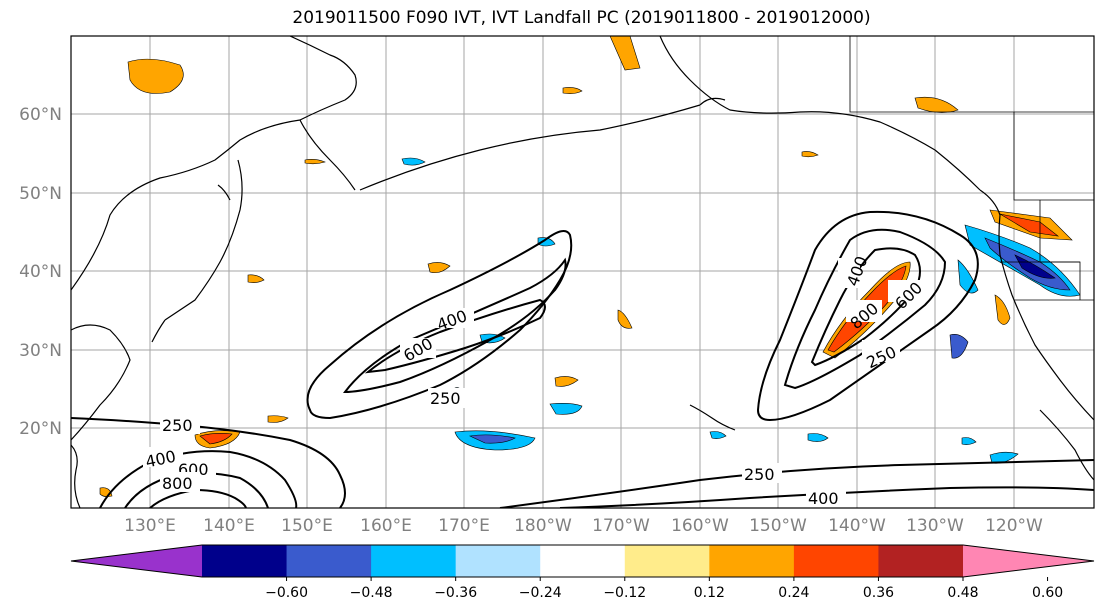 This screenshot has height=601, width=1105. I want to click on colorbar-tick-label: 0.24, so click(793, 593).